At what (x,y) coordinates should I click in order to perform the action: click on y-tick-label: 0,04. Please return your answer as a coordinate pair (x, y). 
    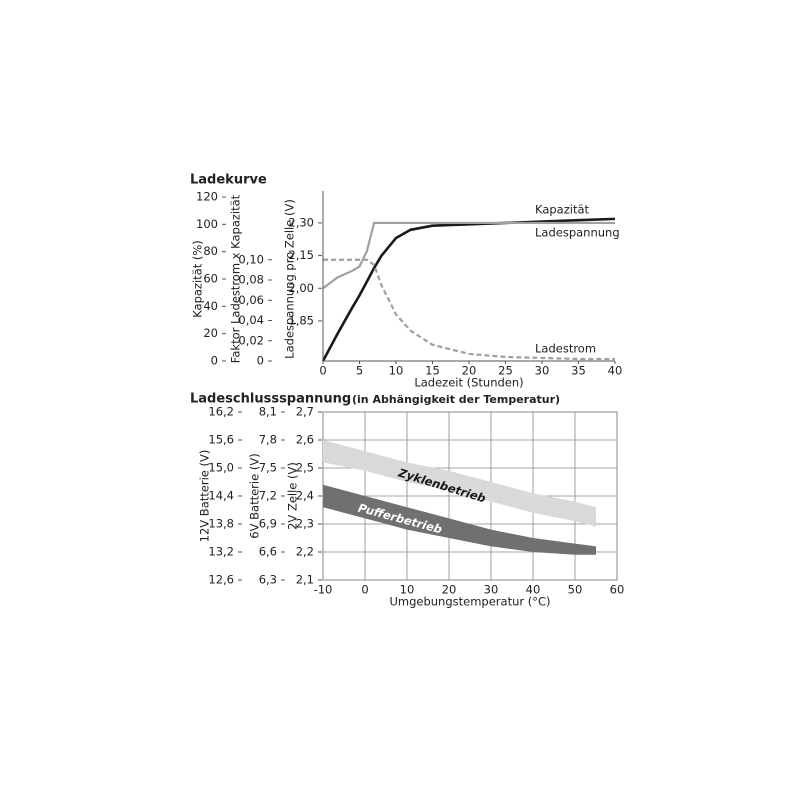
    Looking at the image, I should click on (251, 320).